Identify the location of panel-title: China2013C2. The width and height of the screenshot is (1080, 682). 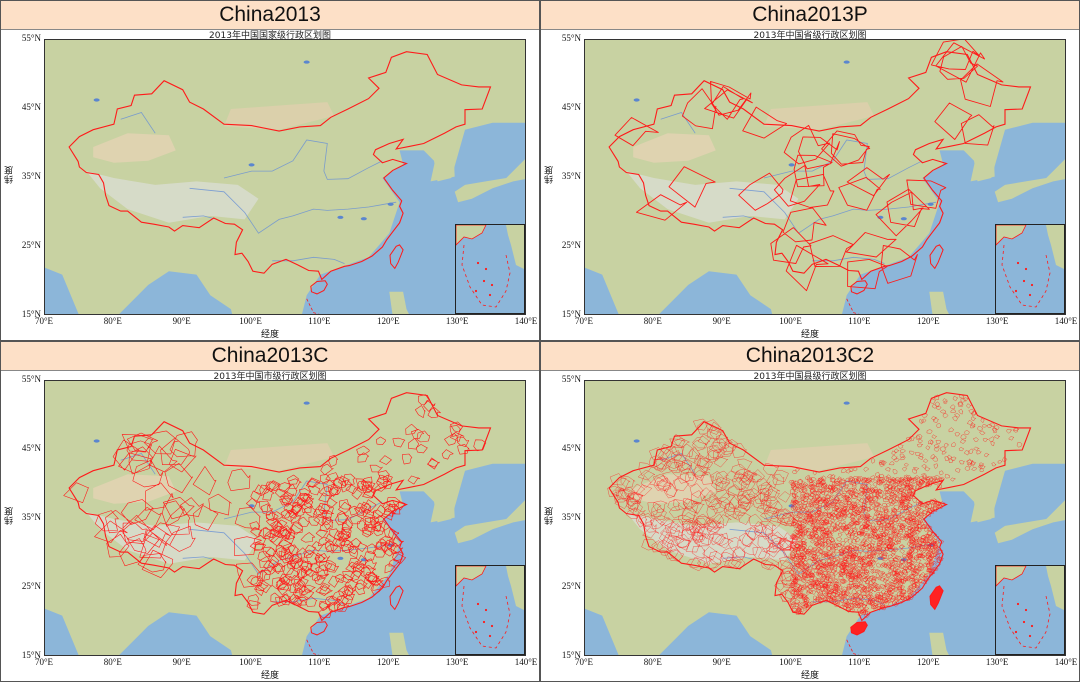
(810, 356).